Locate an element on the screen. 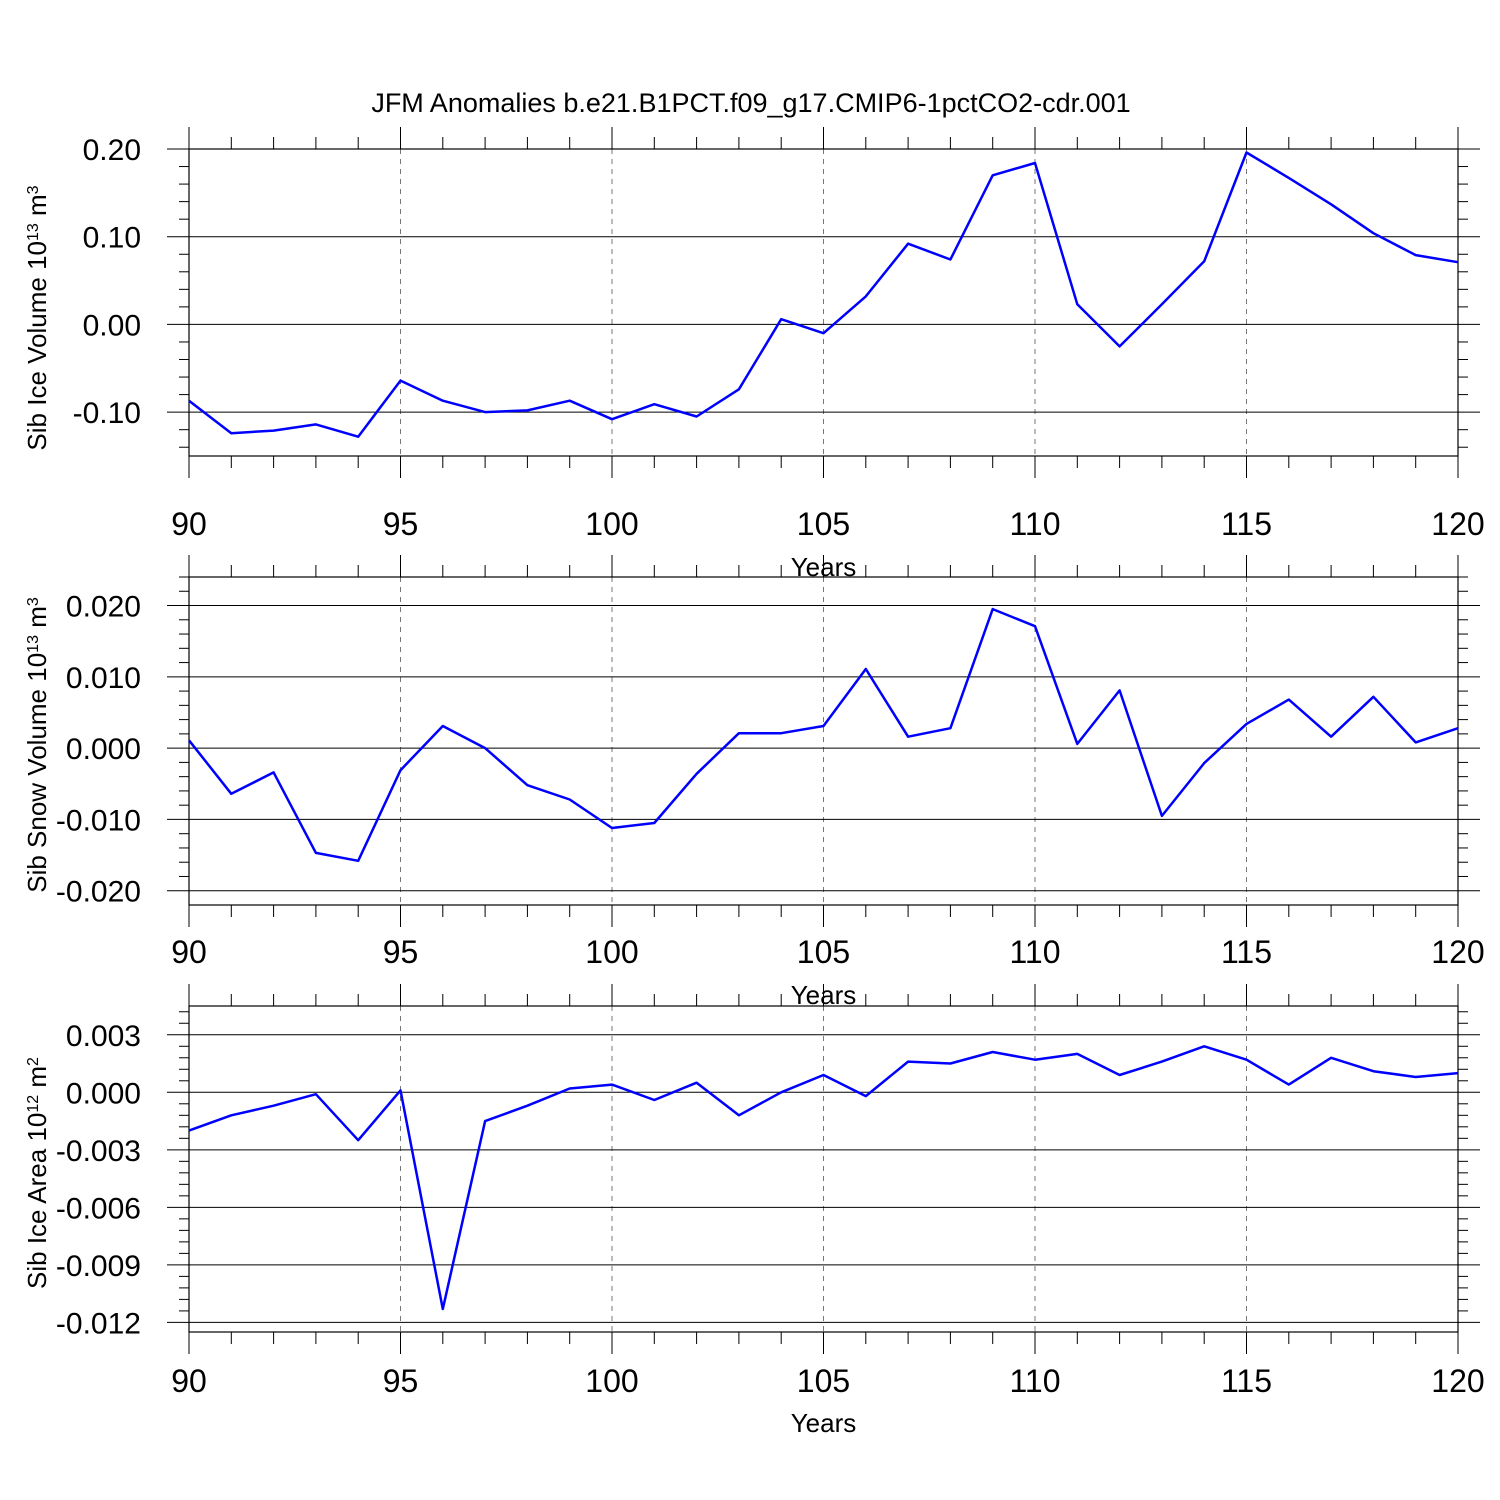 The height and width of the screenshot is (1500, 1500). y-tick-label: -0.006 is located at coordinates (98, 1208).